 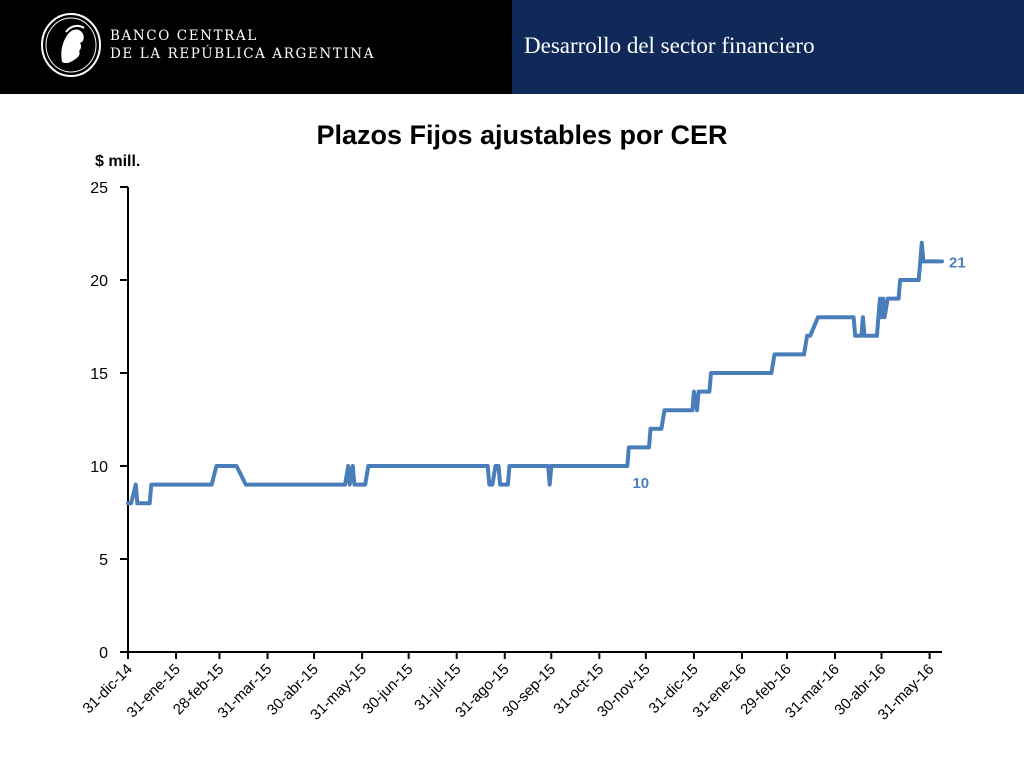 What do you see at coordinates (71, 45) in the screenshot?
I see `bcra-seal-icon` at bounding box center [71, 45].